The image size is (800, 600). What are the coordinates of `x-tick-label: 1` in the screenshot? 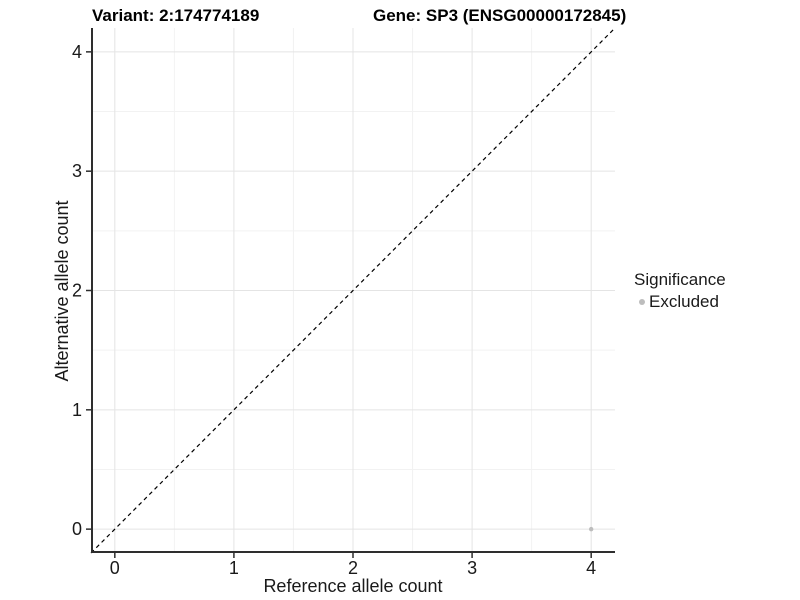 It's located at (234, 568).